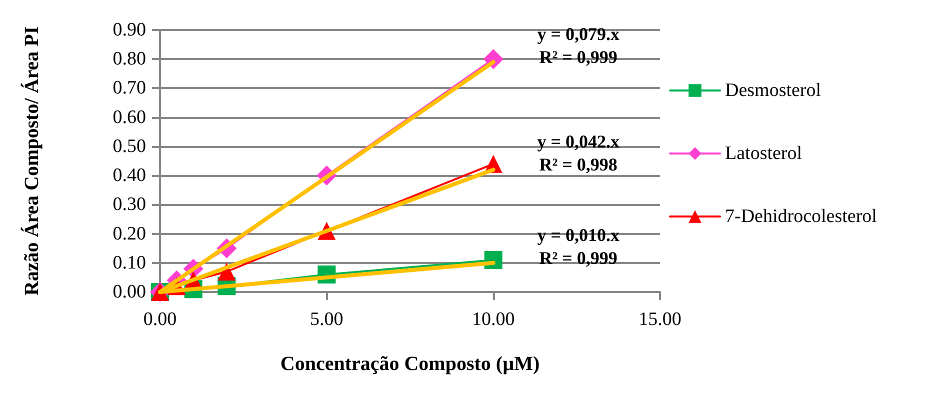  Describe the element at coordinates (129, 88) in the screenshot. I see `y-tick-label: 0.70` at that location.